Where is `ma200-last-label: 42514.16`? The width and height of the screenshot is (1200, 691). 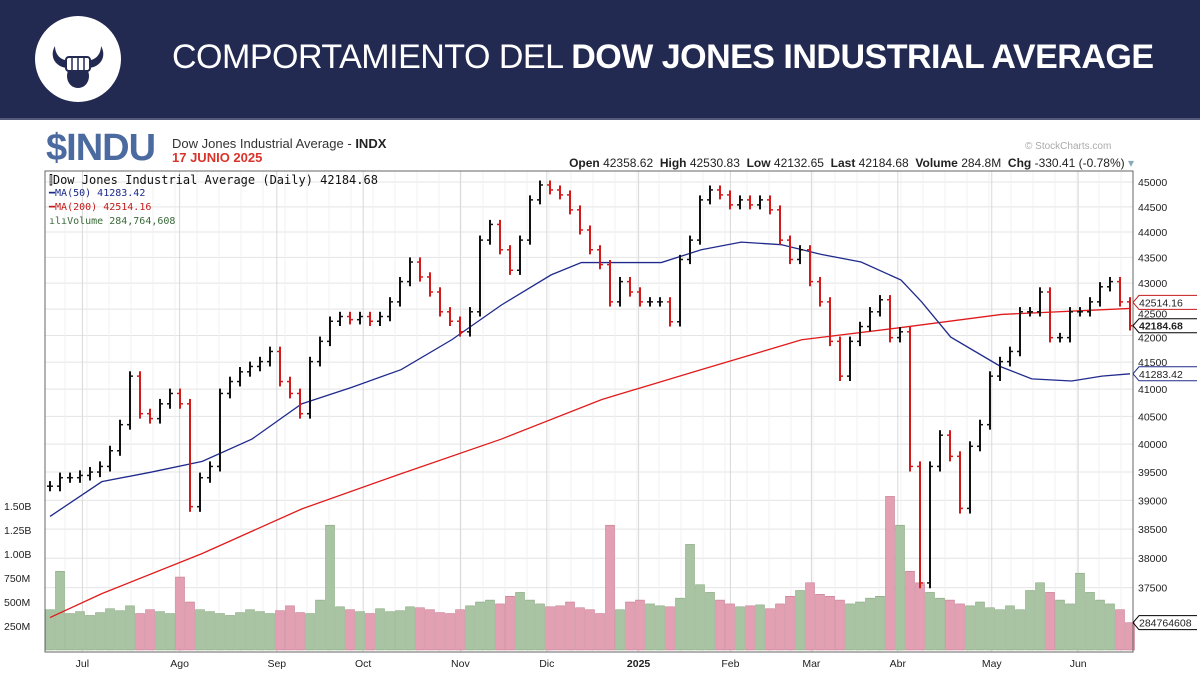
ma200-last-label: 42514.16 is located at coordinates (1161, 303).